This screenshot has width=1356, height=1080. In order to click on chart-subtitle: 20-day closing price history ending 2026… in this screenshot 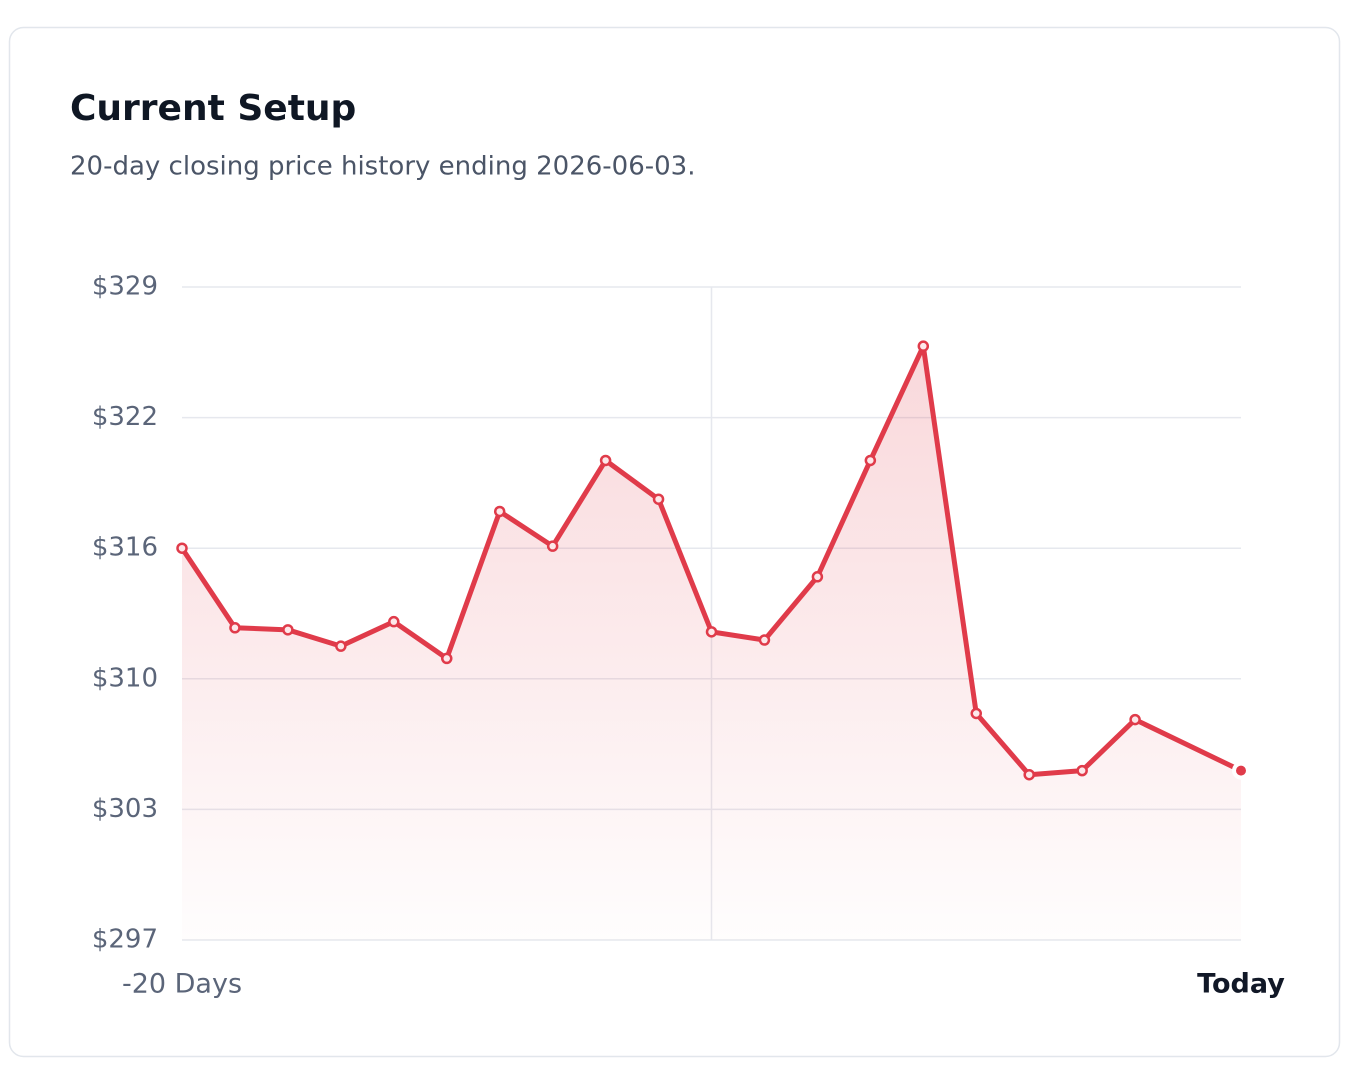, I will do `click(382, 167)`.